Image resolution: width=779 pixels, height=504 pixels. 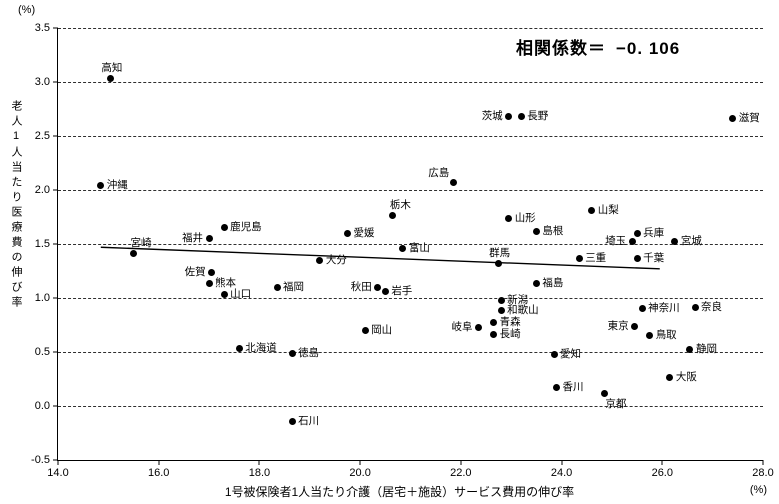 What do you see at coordinates (361, 286) in the screenshot?
I see `data-point-label: 秋田` at bounding box center [361, 286].